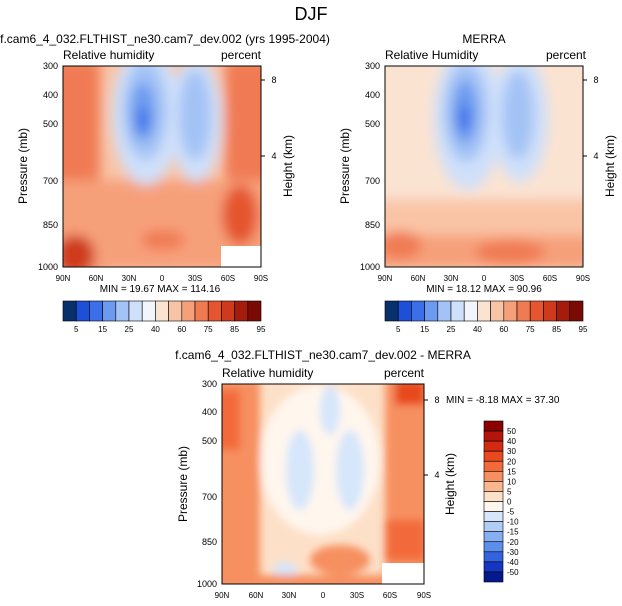 This screenshot has height=606, width=622. I want to click on colorbar-label: 75, so click(530, 329).